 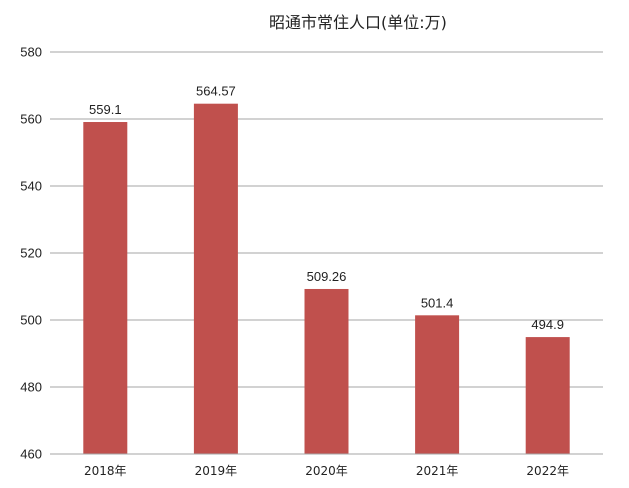 What do you see at coordinates (31, 119) in the screenshot?
I see `y-tick-label: 560` at bounding box center [31, 119].